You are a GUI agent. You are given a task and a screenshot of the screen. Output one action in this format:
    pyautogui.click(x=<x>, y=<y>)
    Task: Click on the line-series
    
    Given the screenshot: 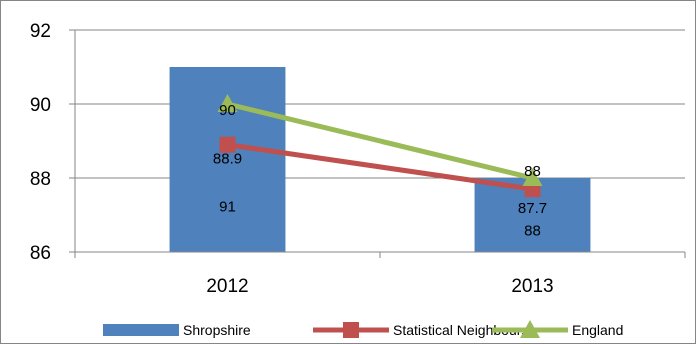 What is the action you would take?
    pyautogui.click(x=380, y=146)
    